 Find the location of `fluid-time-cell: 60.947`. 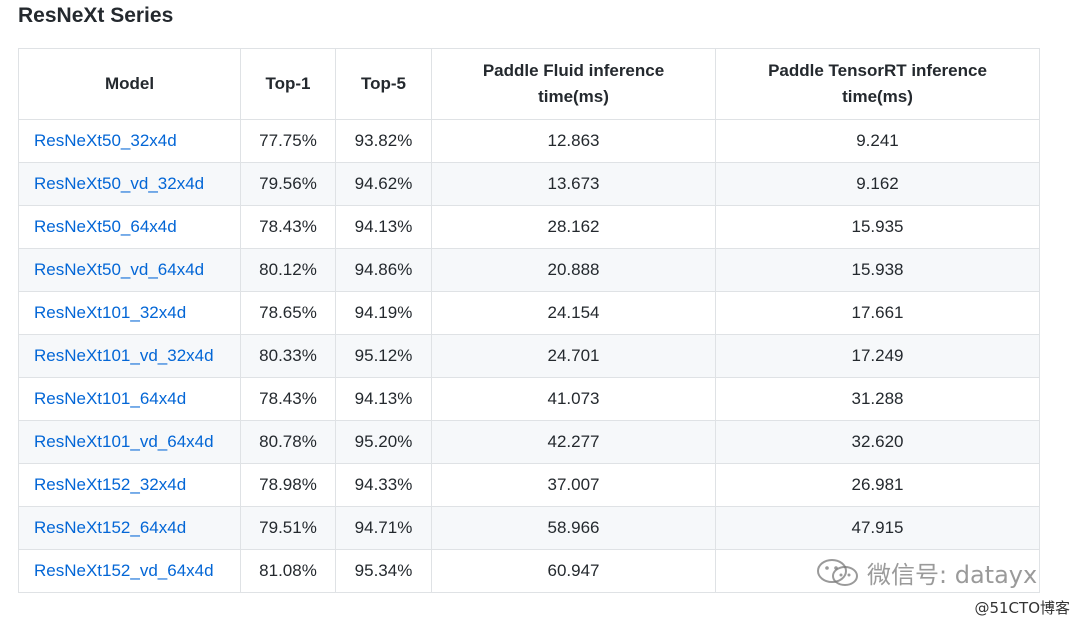

fluid-time-cell: 60.947 is located at coordinates (573, 571).